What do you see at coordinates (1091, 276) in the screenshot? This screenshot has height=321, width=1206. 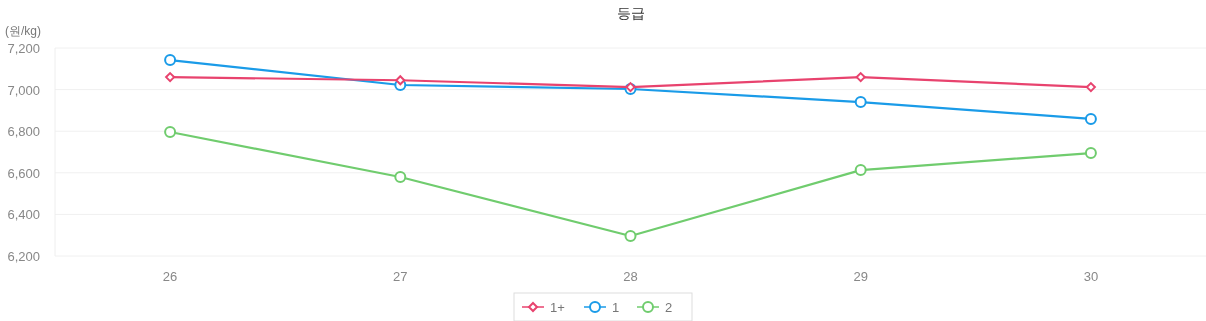 I see `x-tick-label: 30` at bounding box center [1091, 276].